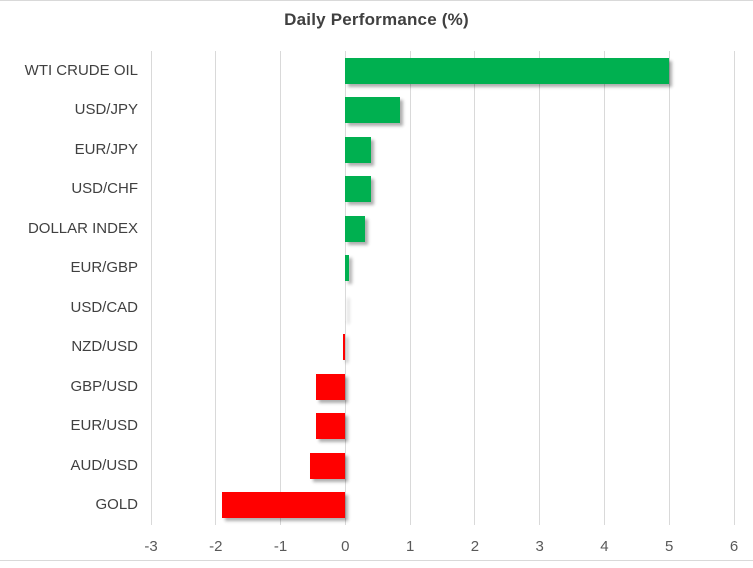  I want to click on category-label: GBP/USD, so click(104, 386).